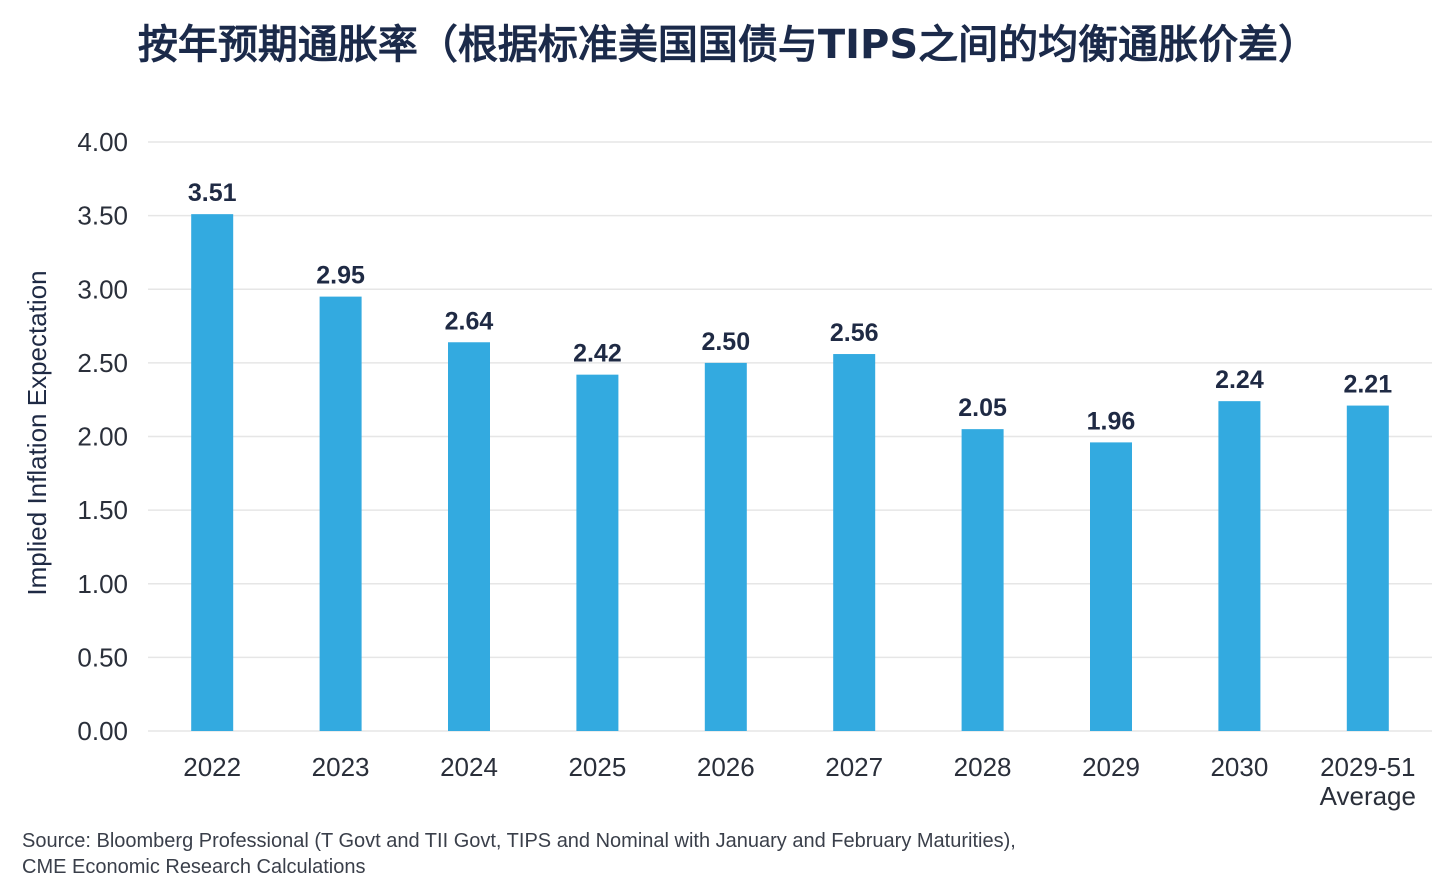 The image size is (1456, 892). I want to click on x-category-label: 2028, so click(983, 767).